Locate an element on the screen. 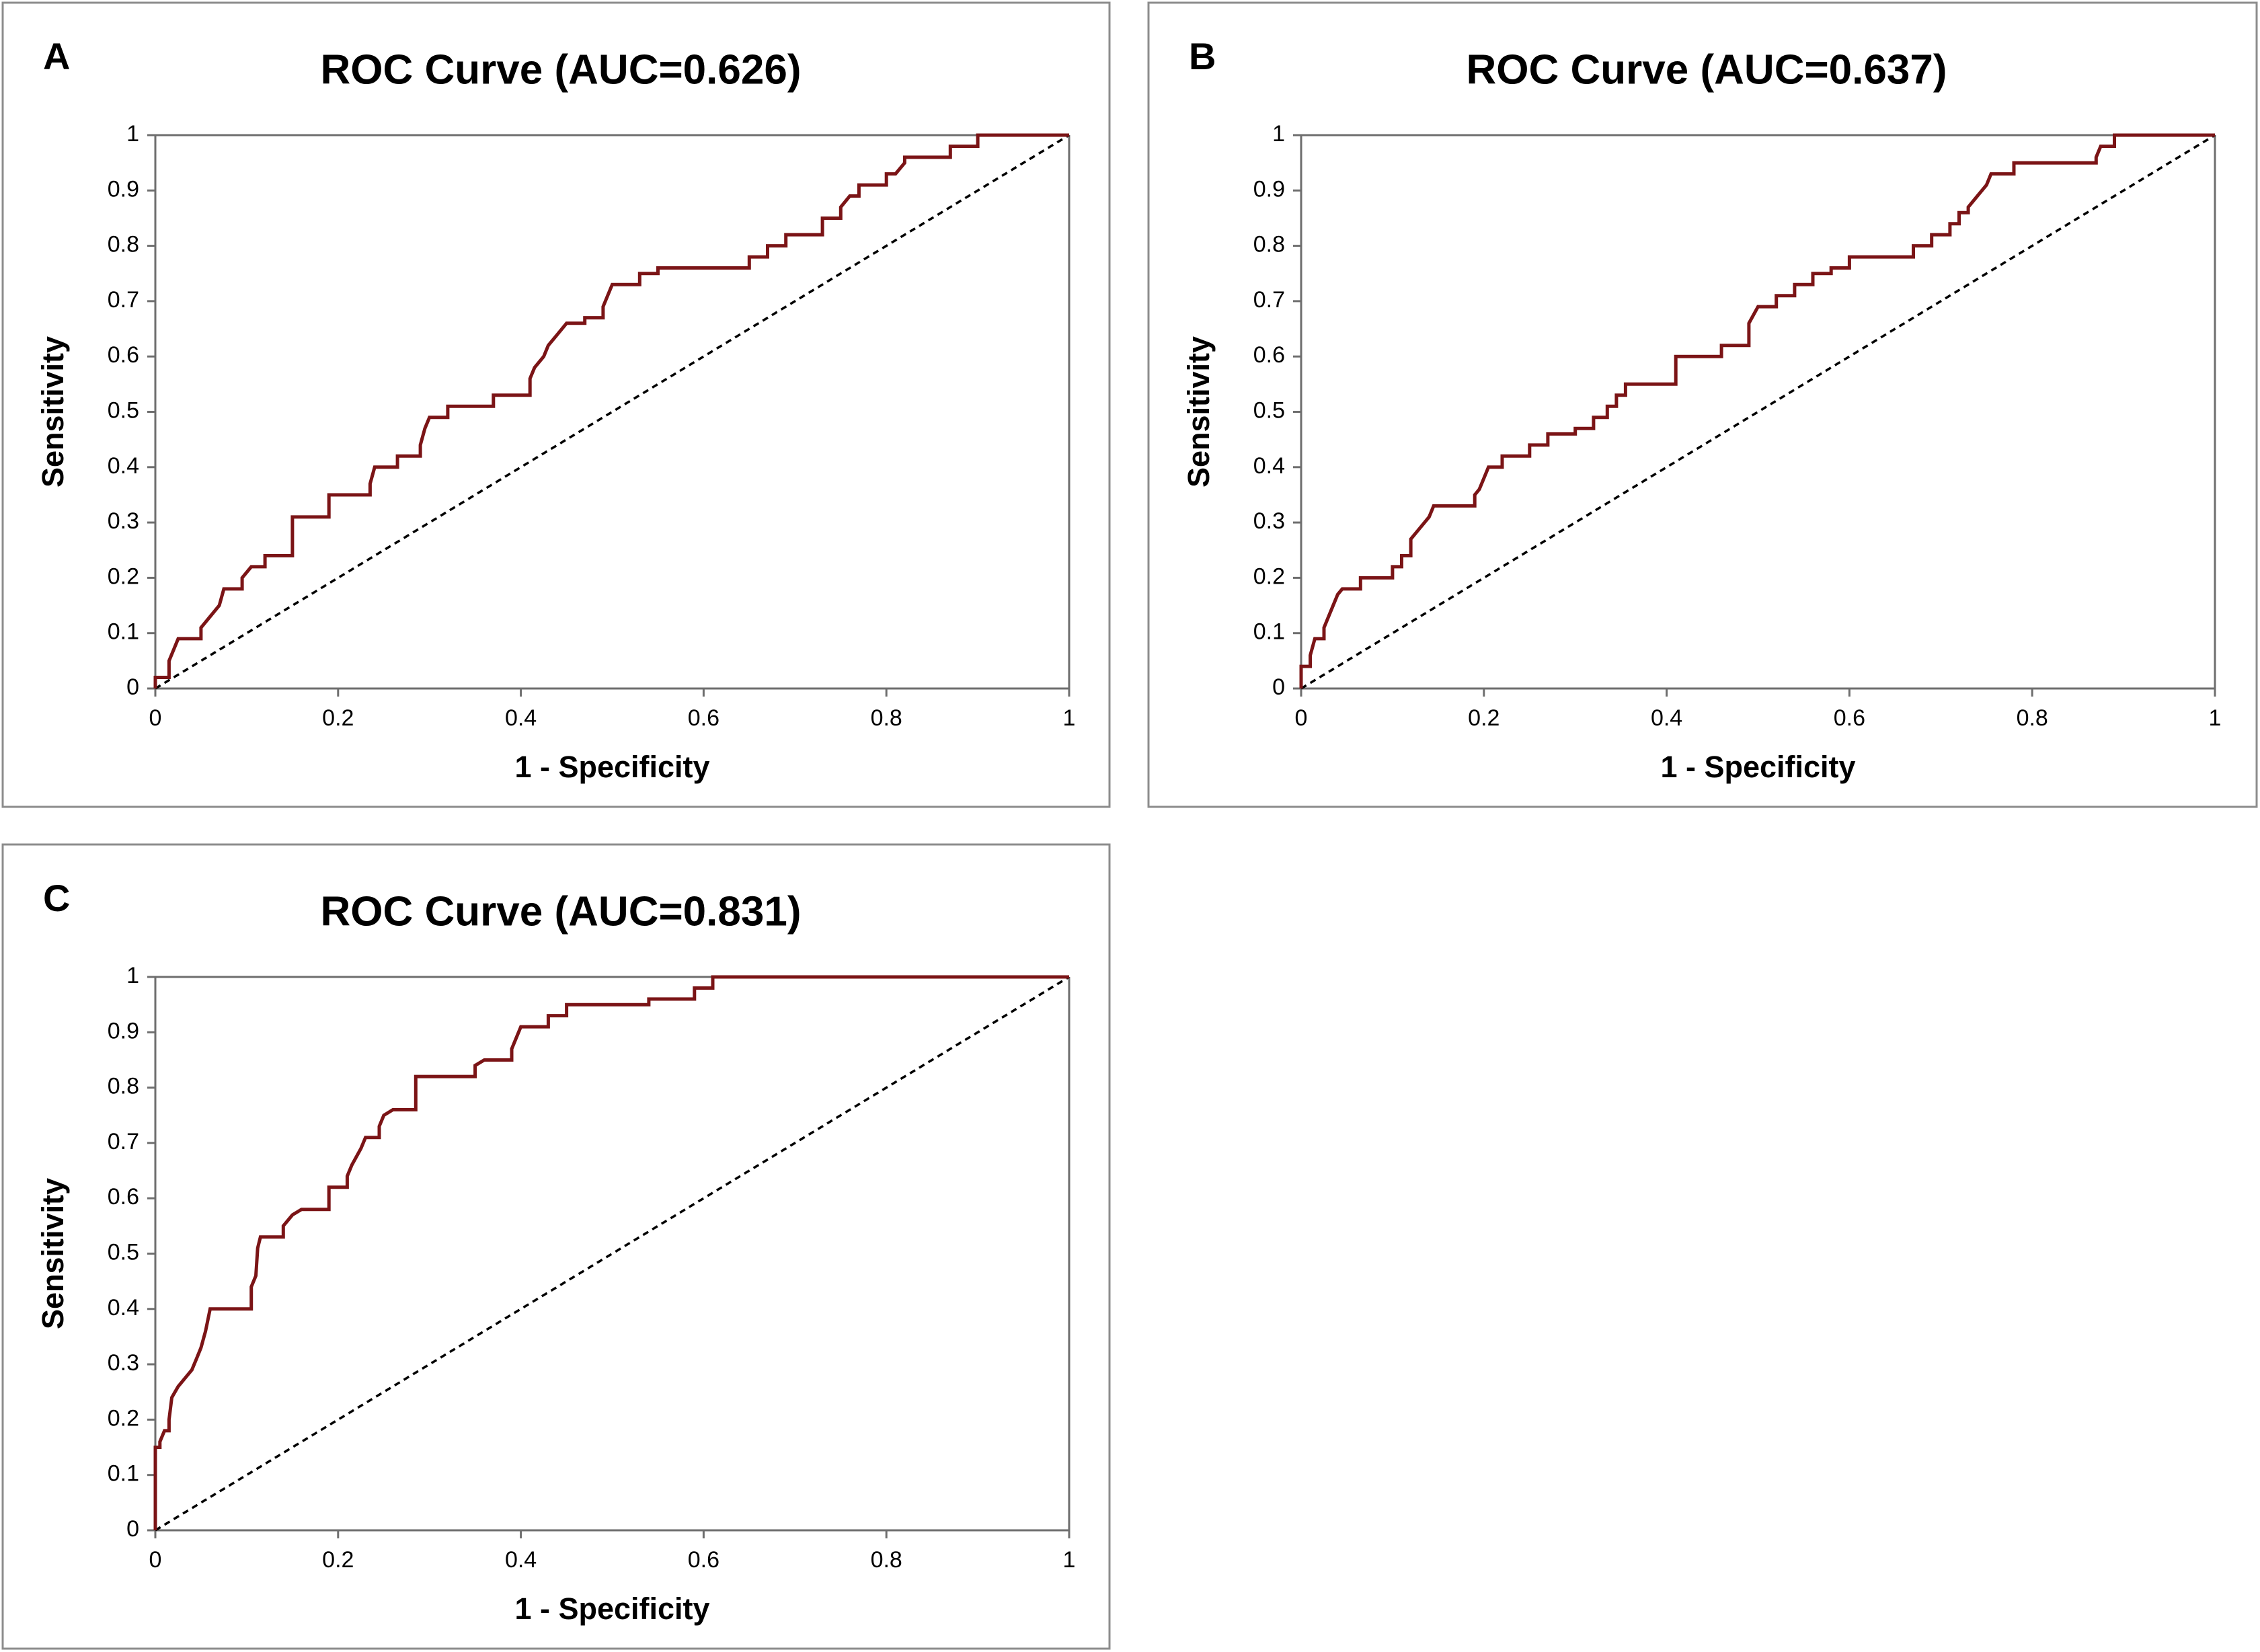  chart-title: ROC Curve (AUC=0.831) is located at coordinates (561, 911).